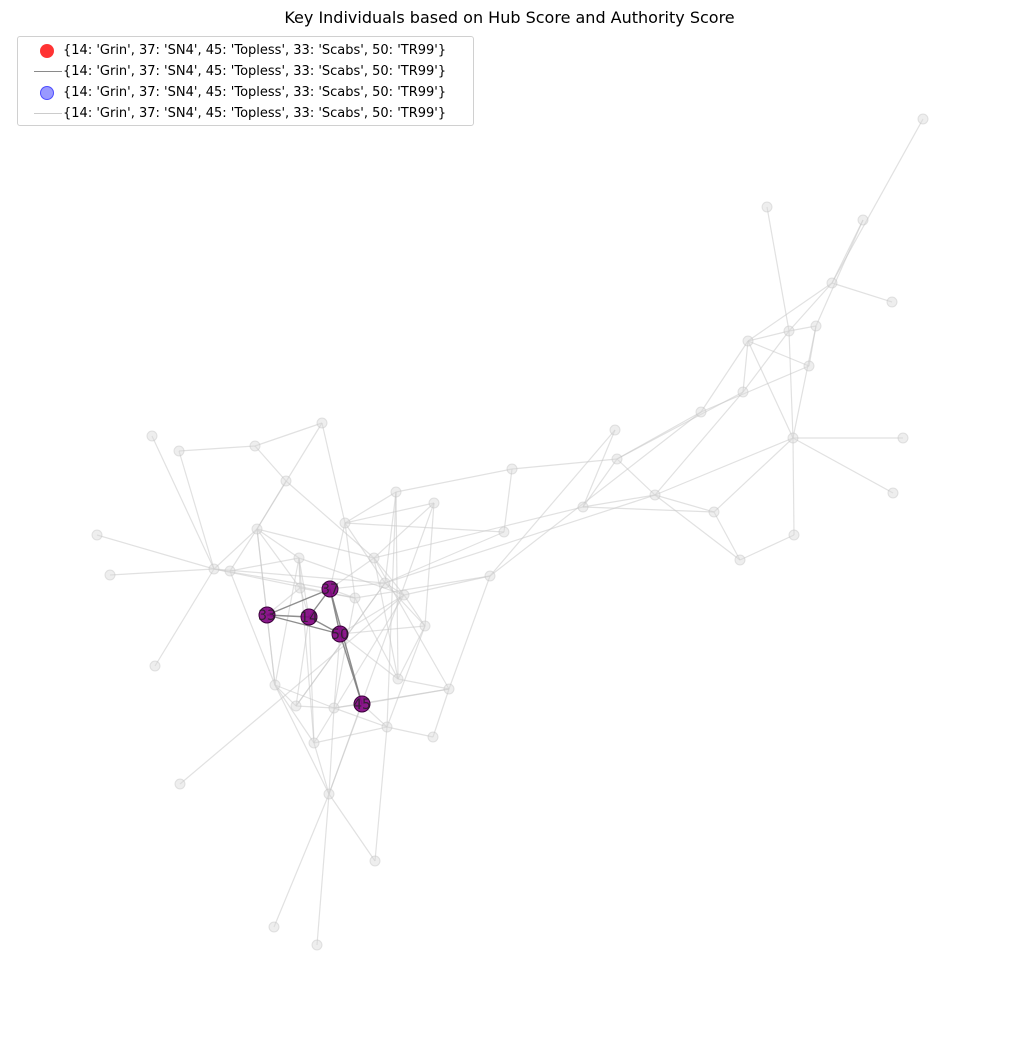 This screenshot has height=1042, width=1019. What do you see at coordinates (47, 93) in the screenshot?
I see `legend-marker-blue` at bounding box center [47, 93].